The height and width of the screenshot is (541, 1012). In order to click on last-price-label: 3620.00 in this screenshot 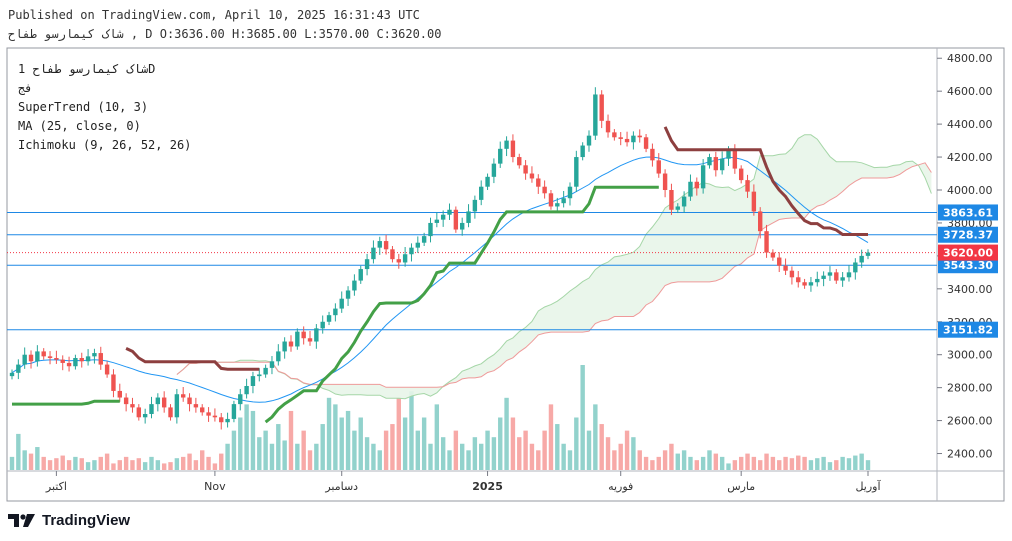, I will do `click(968, 253)`.